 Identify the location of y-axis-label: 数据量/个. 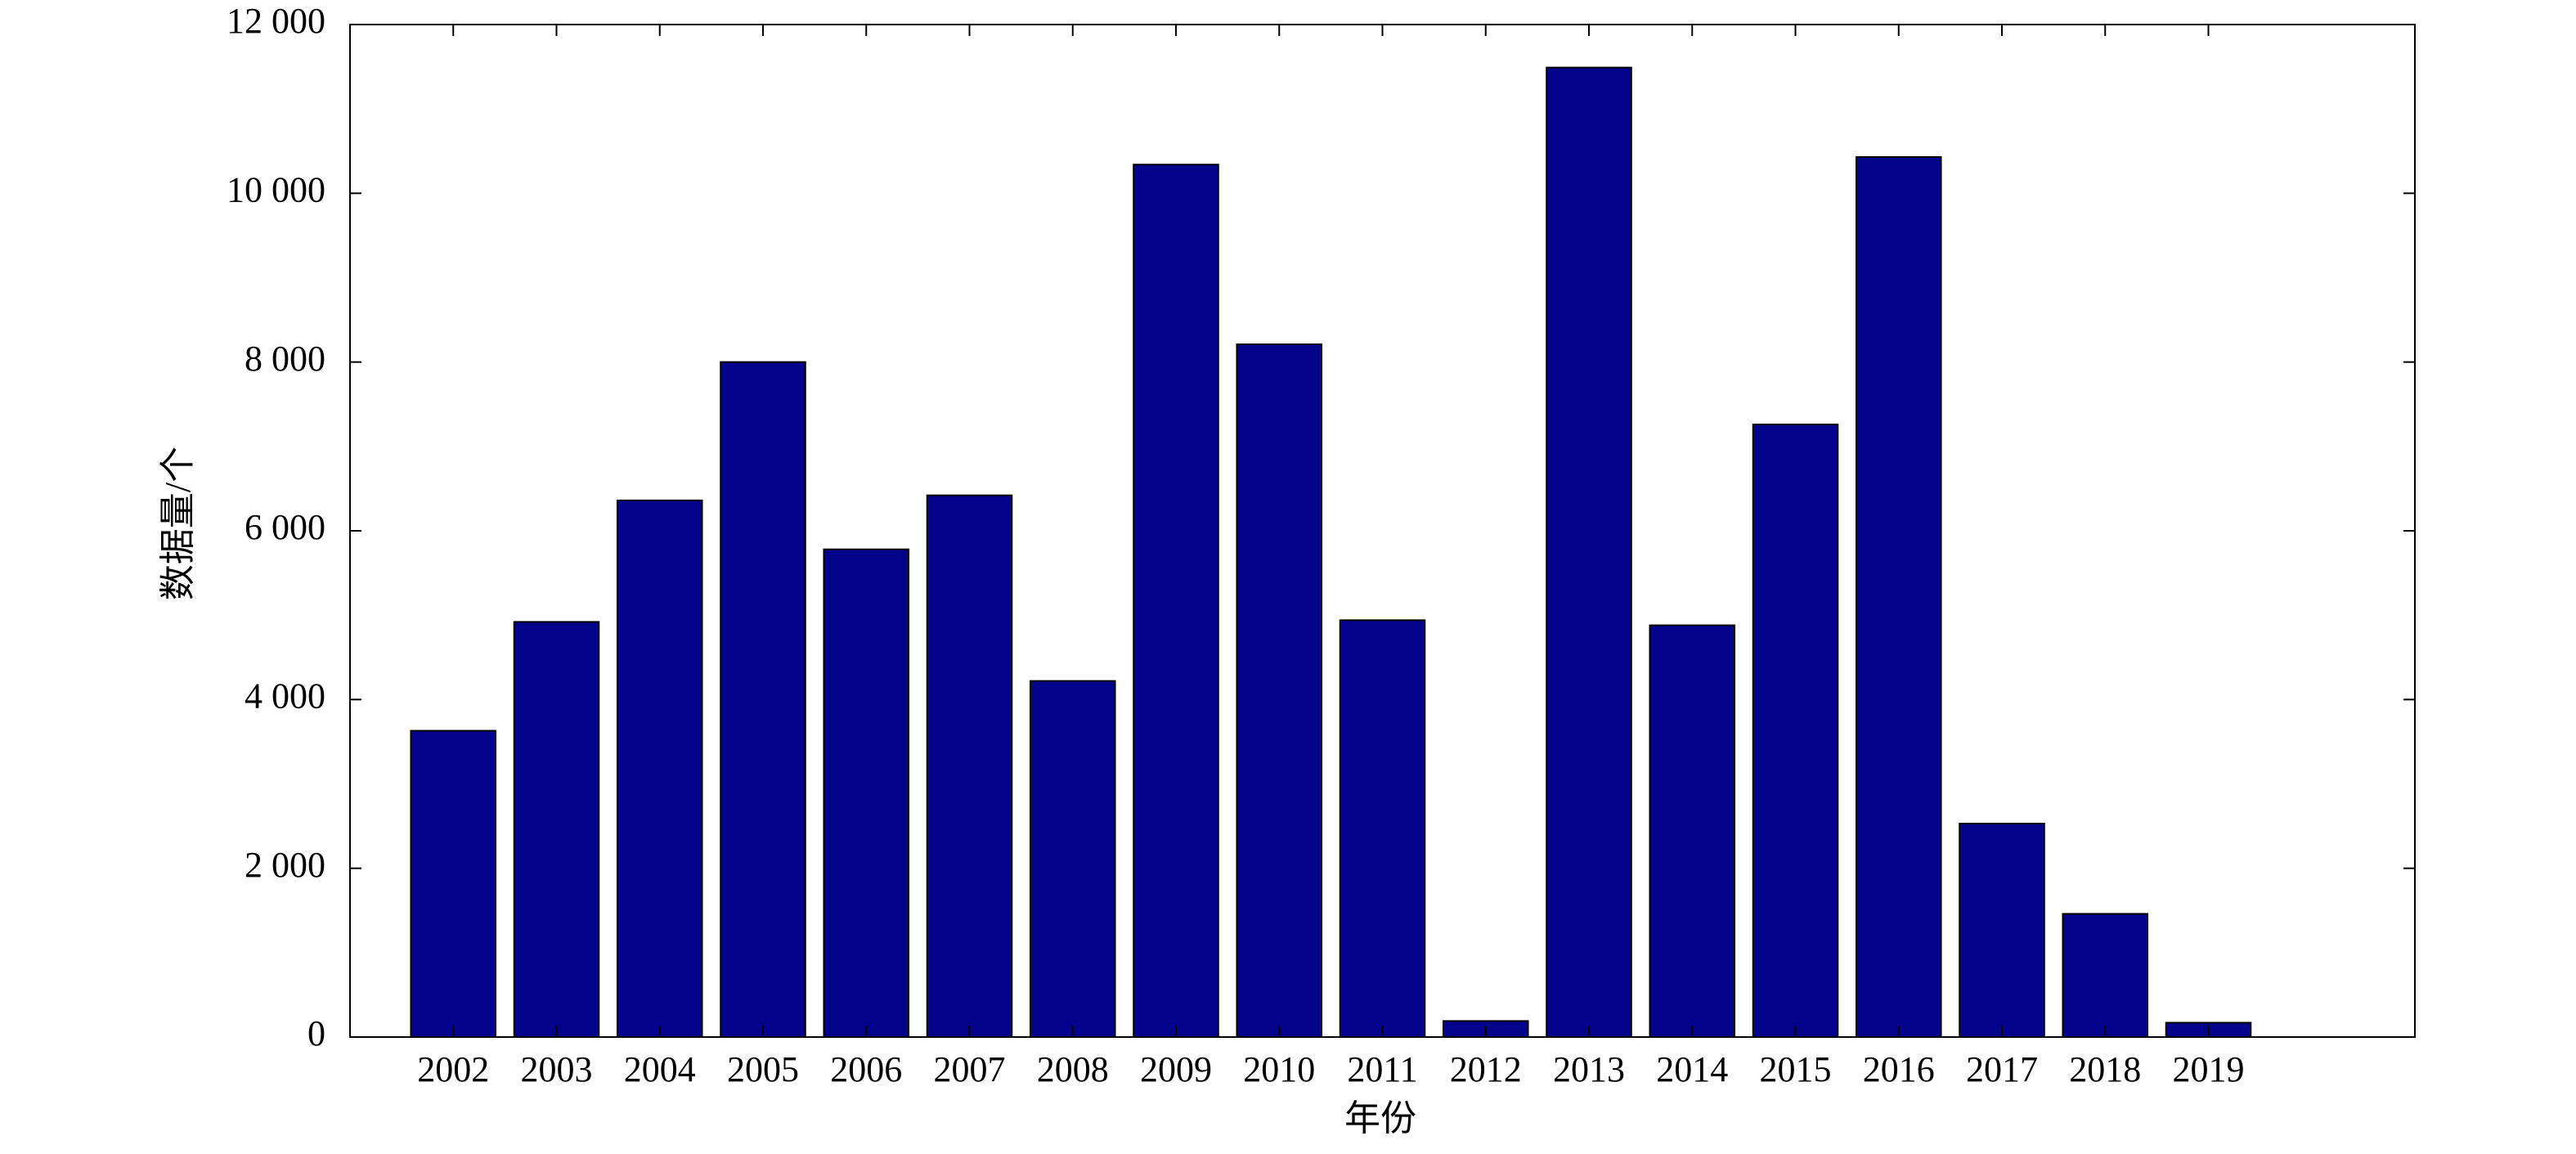
(178, 523).